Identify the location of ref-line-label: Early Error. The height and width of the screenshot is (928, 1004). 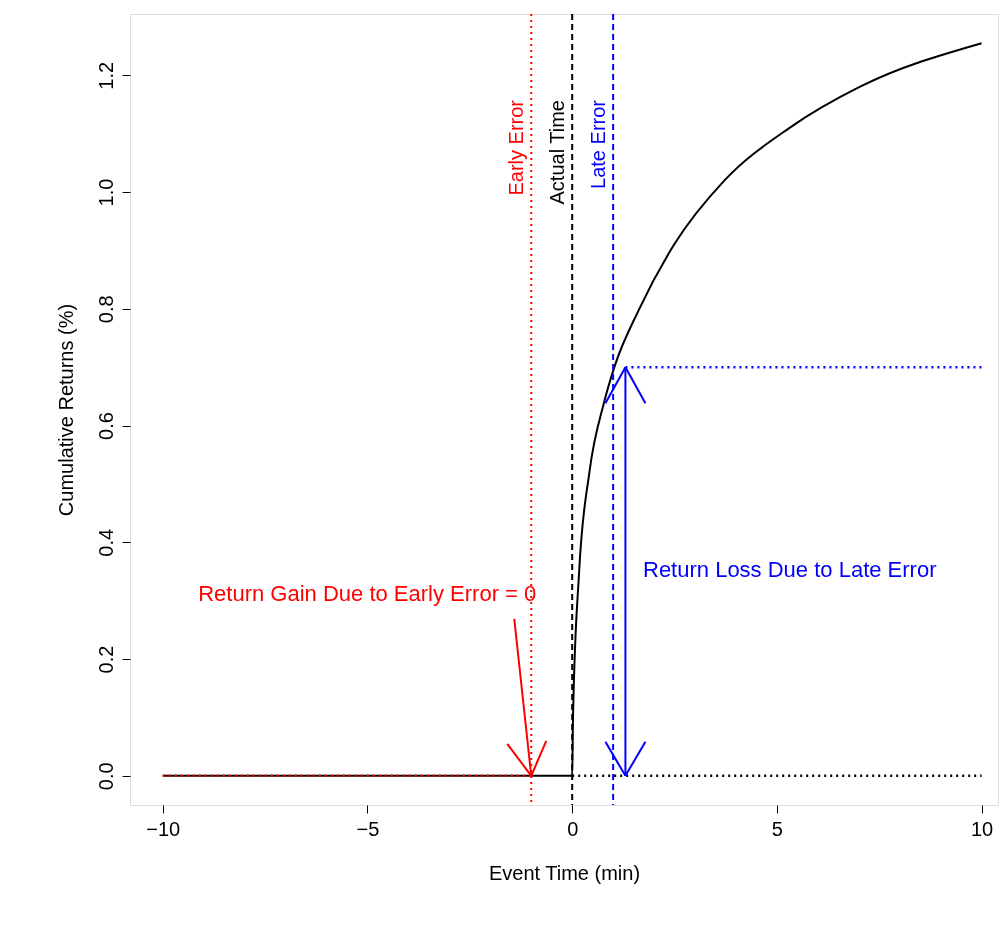
(516, 147).